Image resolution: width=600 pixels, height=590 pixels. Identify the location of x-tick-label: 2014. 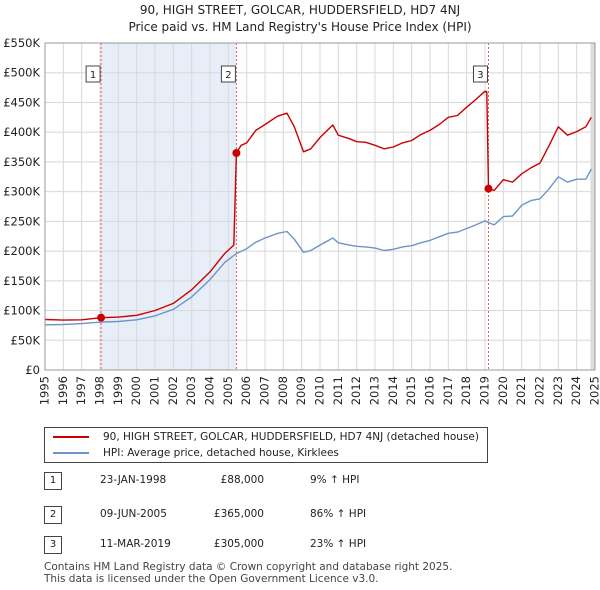
(393, 390).